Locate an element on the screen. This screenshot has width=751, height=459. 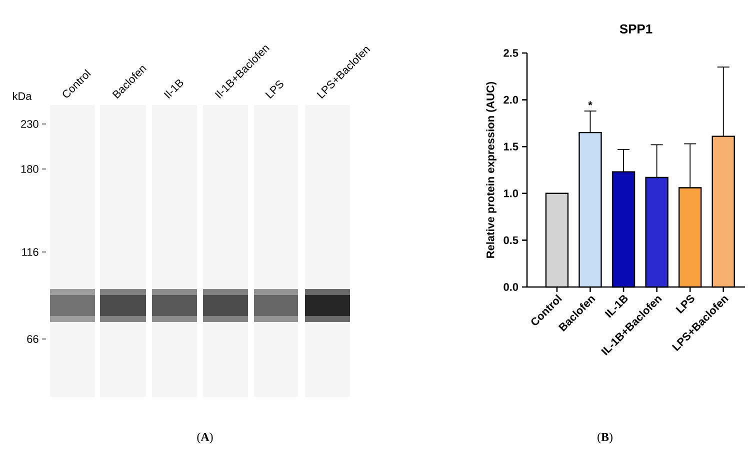
y-axis-title: Relative protein expression (AUC) is located at coordinates (491, 170).